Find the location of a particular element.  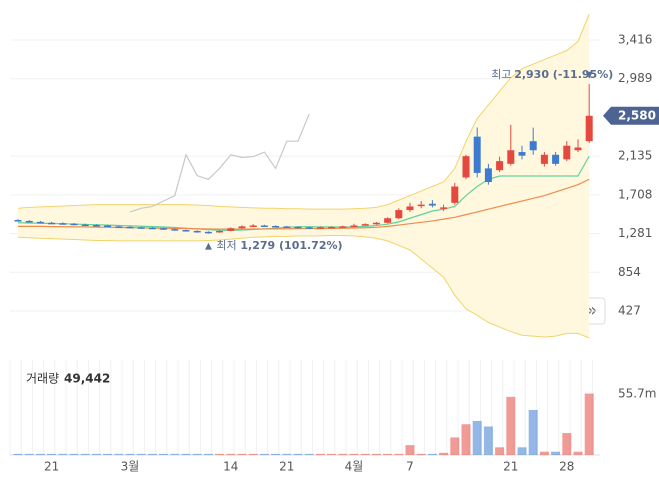

y-tick-label: 1,708 is located at coordinates (635, 194).